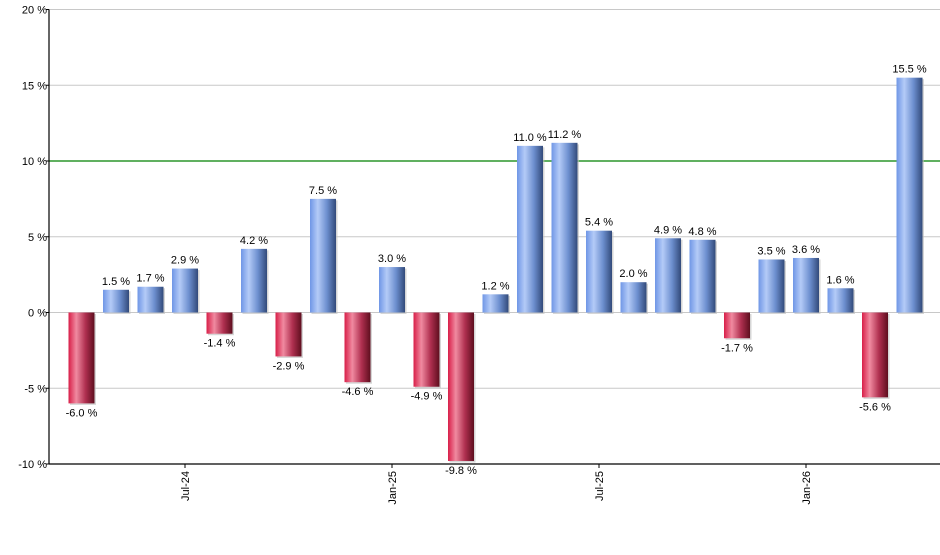  Describe the element at coordinates (323, 191) in the screenshot. I see `data-label: 7.5 %` at that location.